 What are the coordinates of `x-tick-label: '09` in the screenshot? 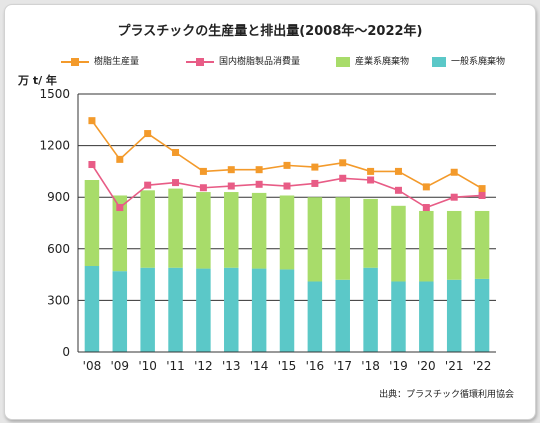 It's located at (120, 366).